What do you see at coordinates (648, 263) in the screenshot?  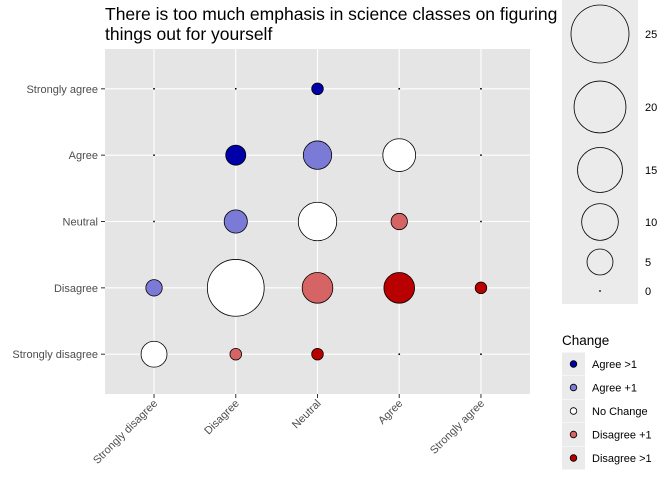 I see `size-legend-label-5: 5` at bounding box center [648, 263].